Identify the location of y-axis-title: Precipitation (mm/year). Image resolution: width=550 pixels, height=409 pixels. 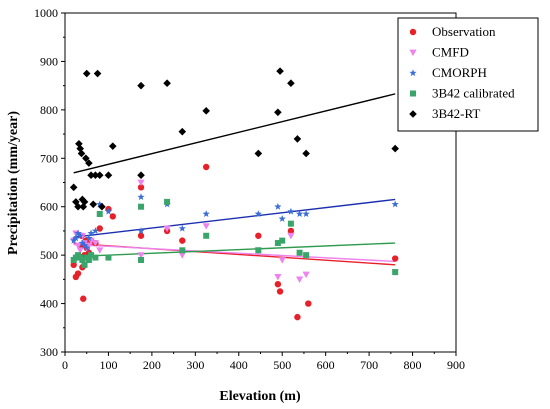
(13, 183).